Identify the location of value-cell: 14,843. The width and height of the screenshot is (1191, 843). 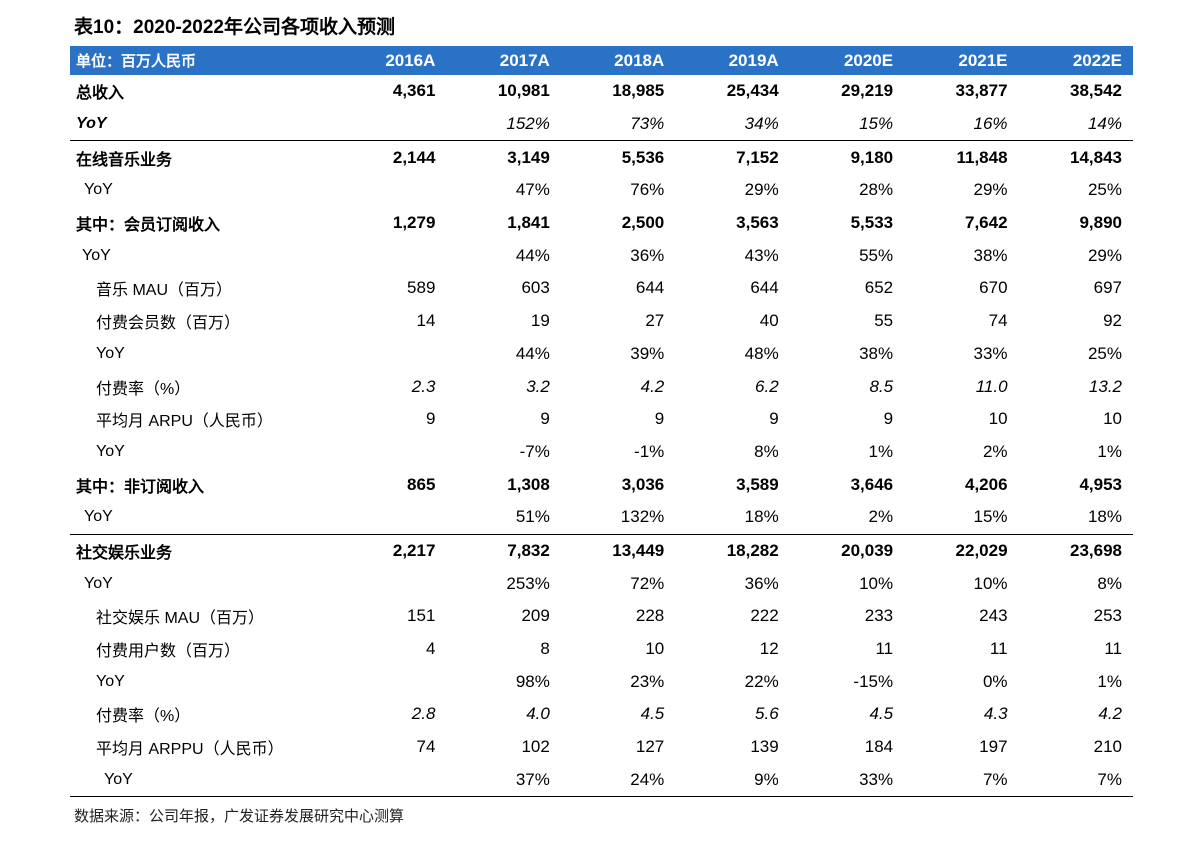
(1096, 157).